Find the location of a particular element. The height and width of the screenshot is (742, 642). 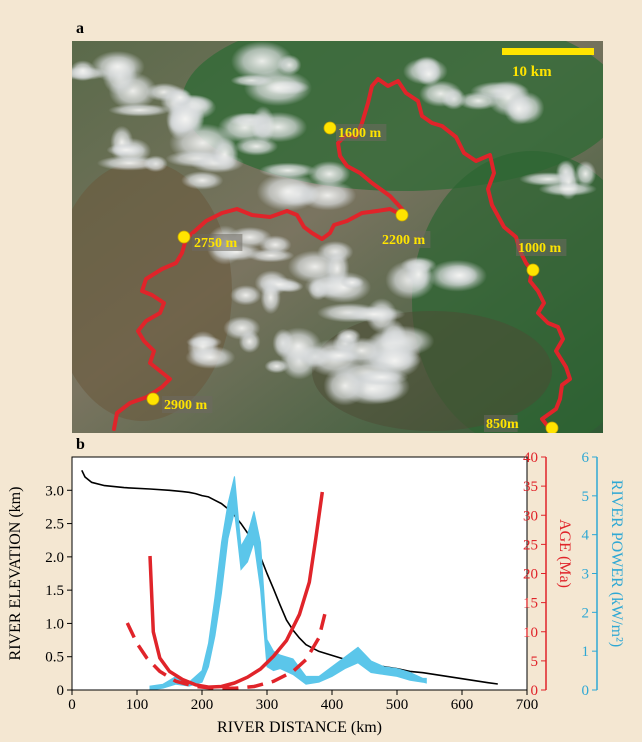

power-tick-label: 6 is located at coordinates (586, 458).